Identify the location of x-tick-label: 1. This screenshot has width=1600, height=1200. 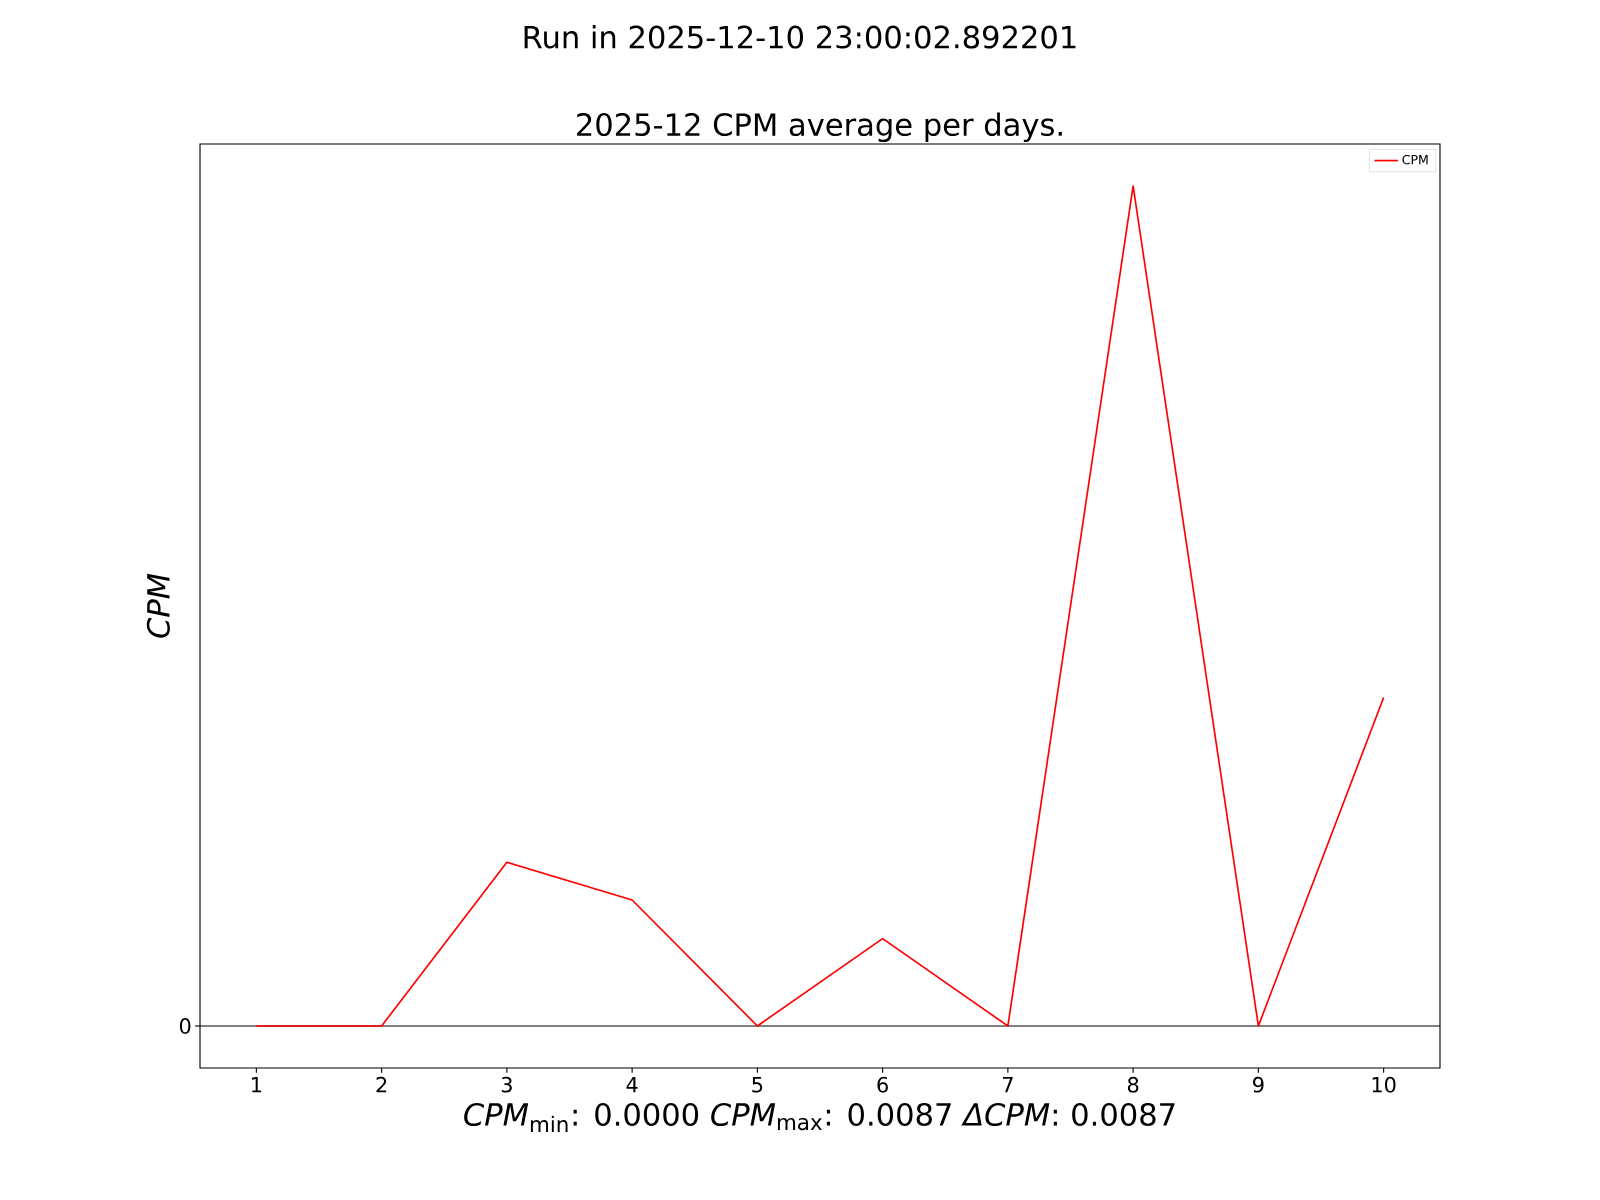
(257, 1085).